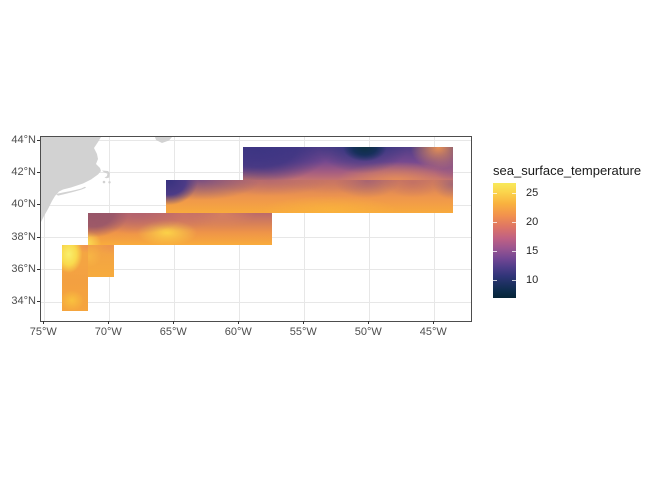 This screenshot has height=480, width=672. What do you see at coordinates (434, 322) in the screenshot?
I see `x-axis-tick-45w` at bounding box center [434, 322].